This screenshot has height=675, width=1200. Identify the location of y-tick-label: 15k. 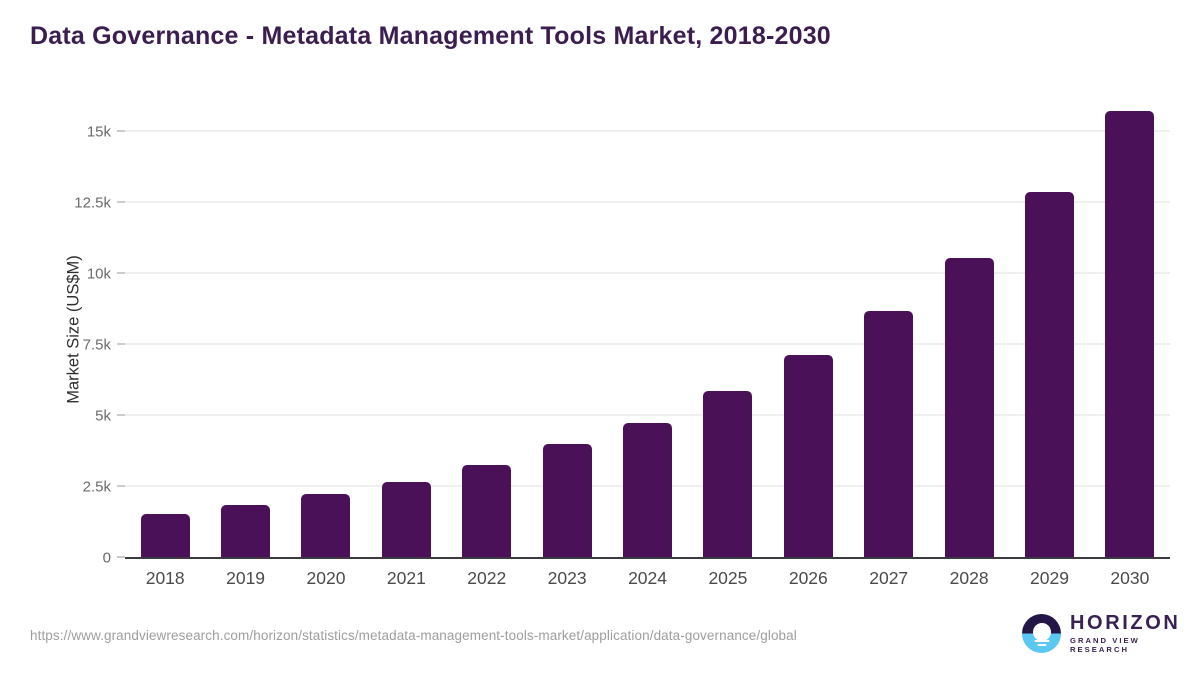
(98, 132).